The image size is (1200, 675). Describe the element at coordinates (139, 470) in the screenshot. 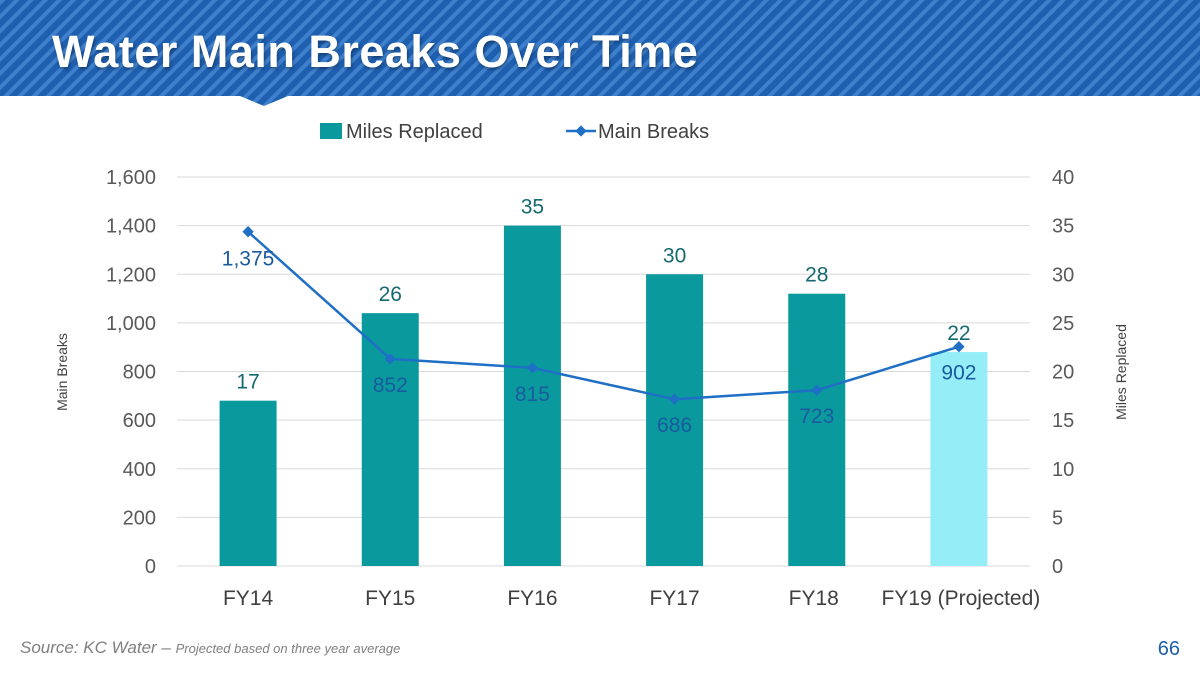

I see `left-axis-tick-label: 400` at that location.